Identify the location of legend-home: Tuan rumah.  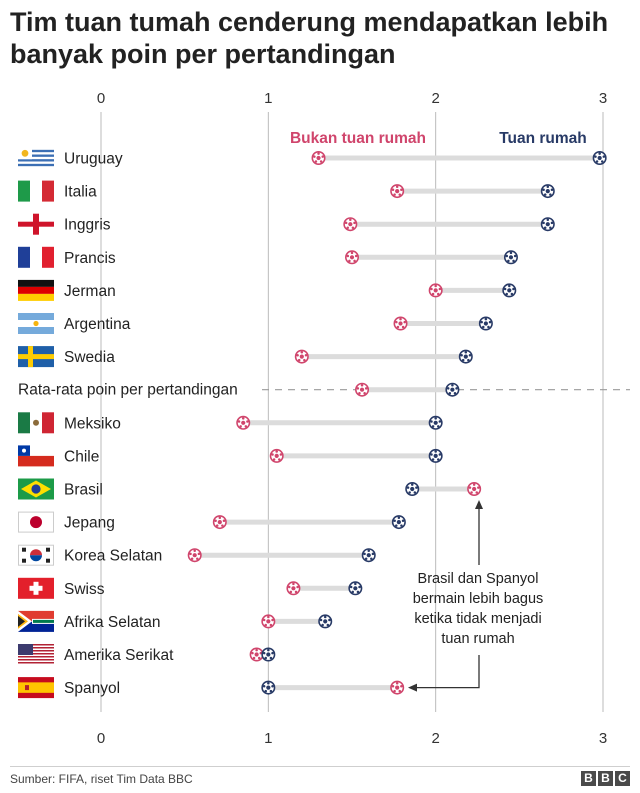
(543, 138).